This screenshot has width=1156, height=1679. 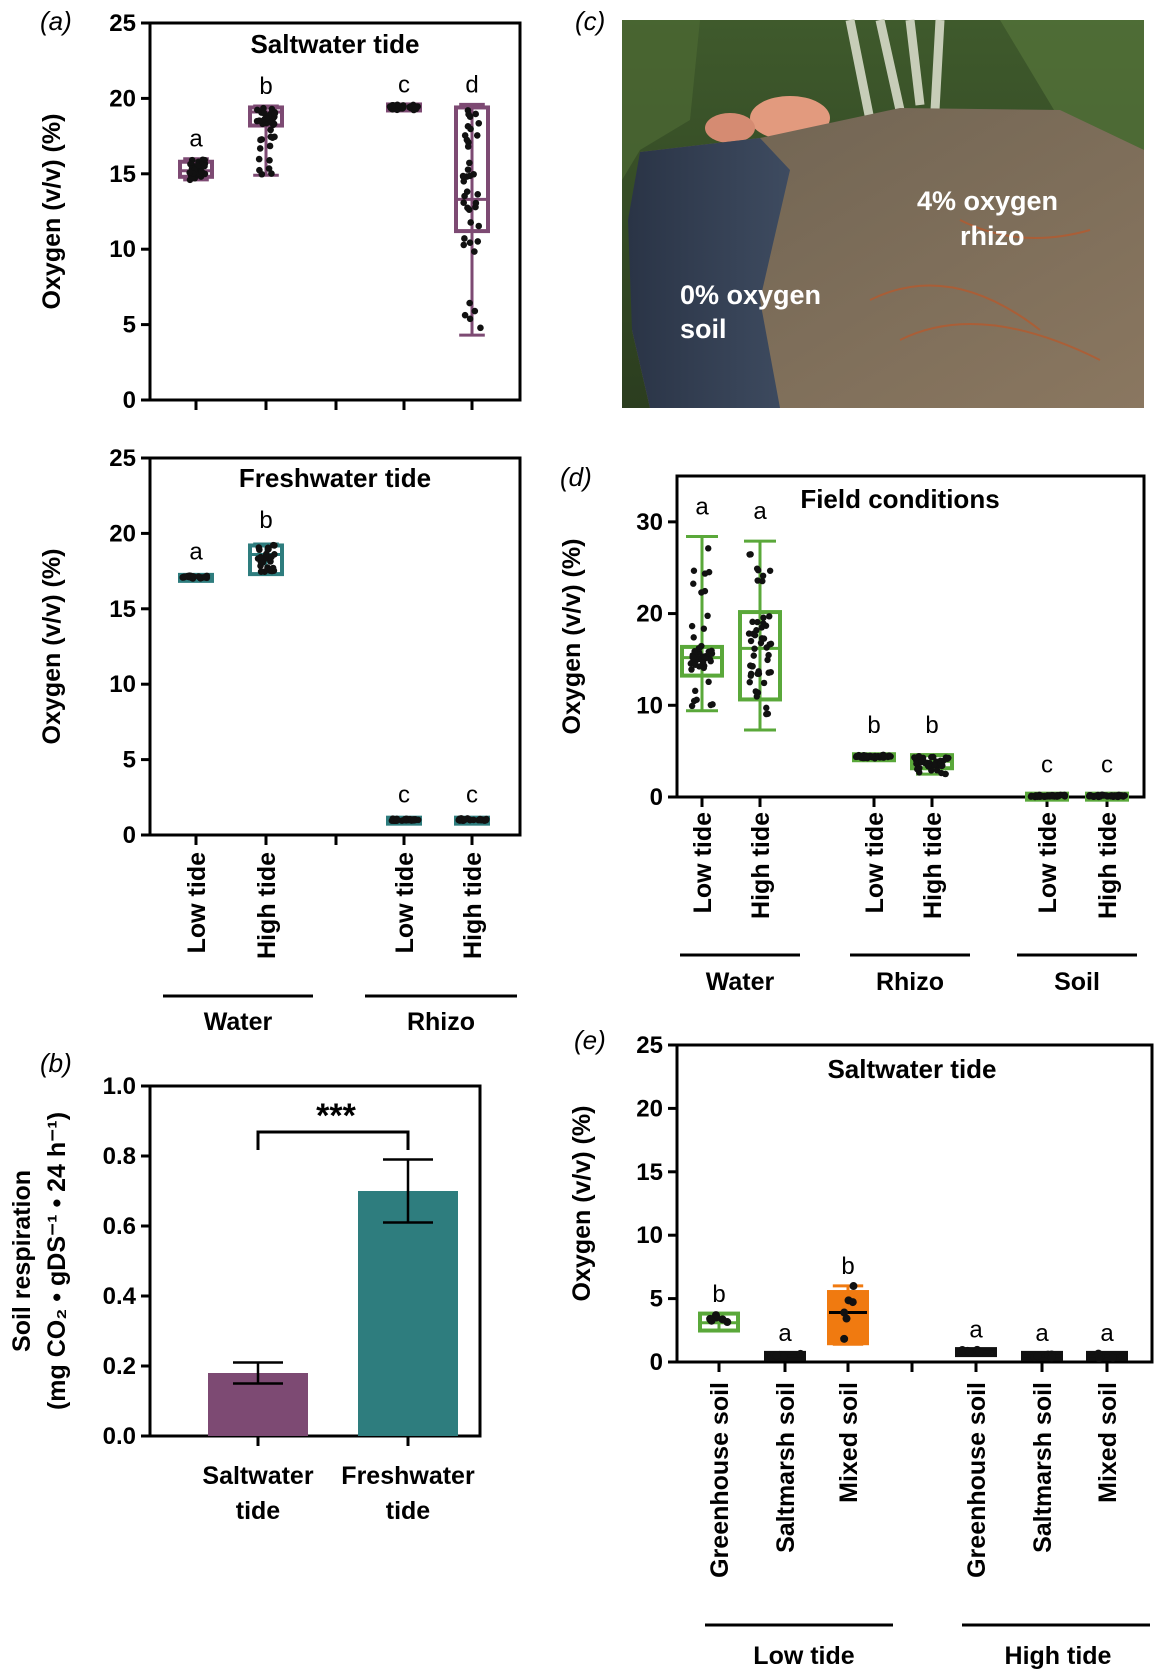 What do you see at coordinates (899, 499) in the screenshot?
I see `chart-title: Field conditions` at bounding box center [899, 499].